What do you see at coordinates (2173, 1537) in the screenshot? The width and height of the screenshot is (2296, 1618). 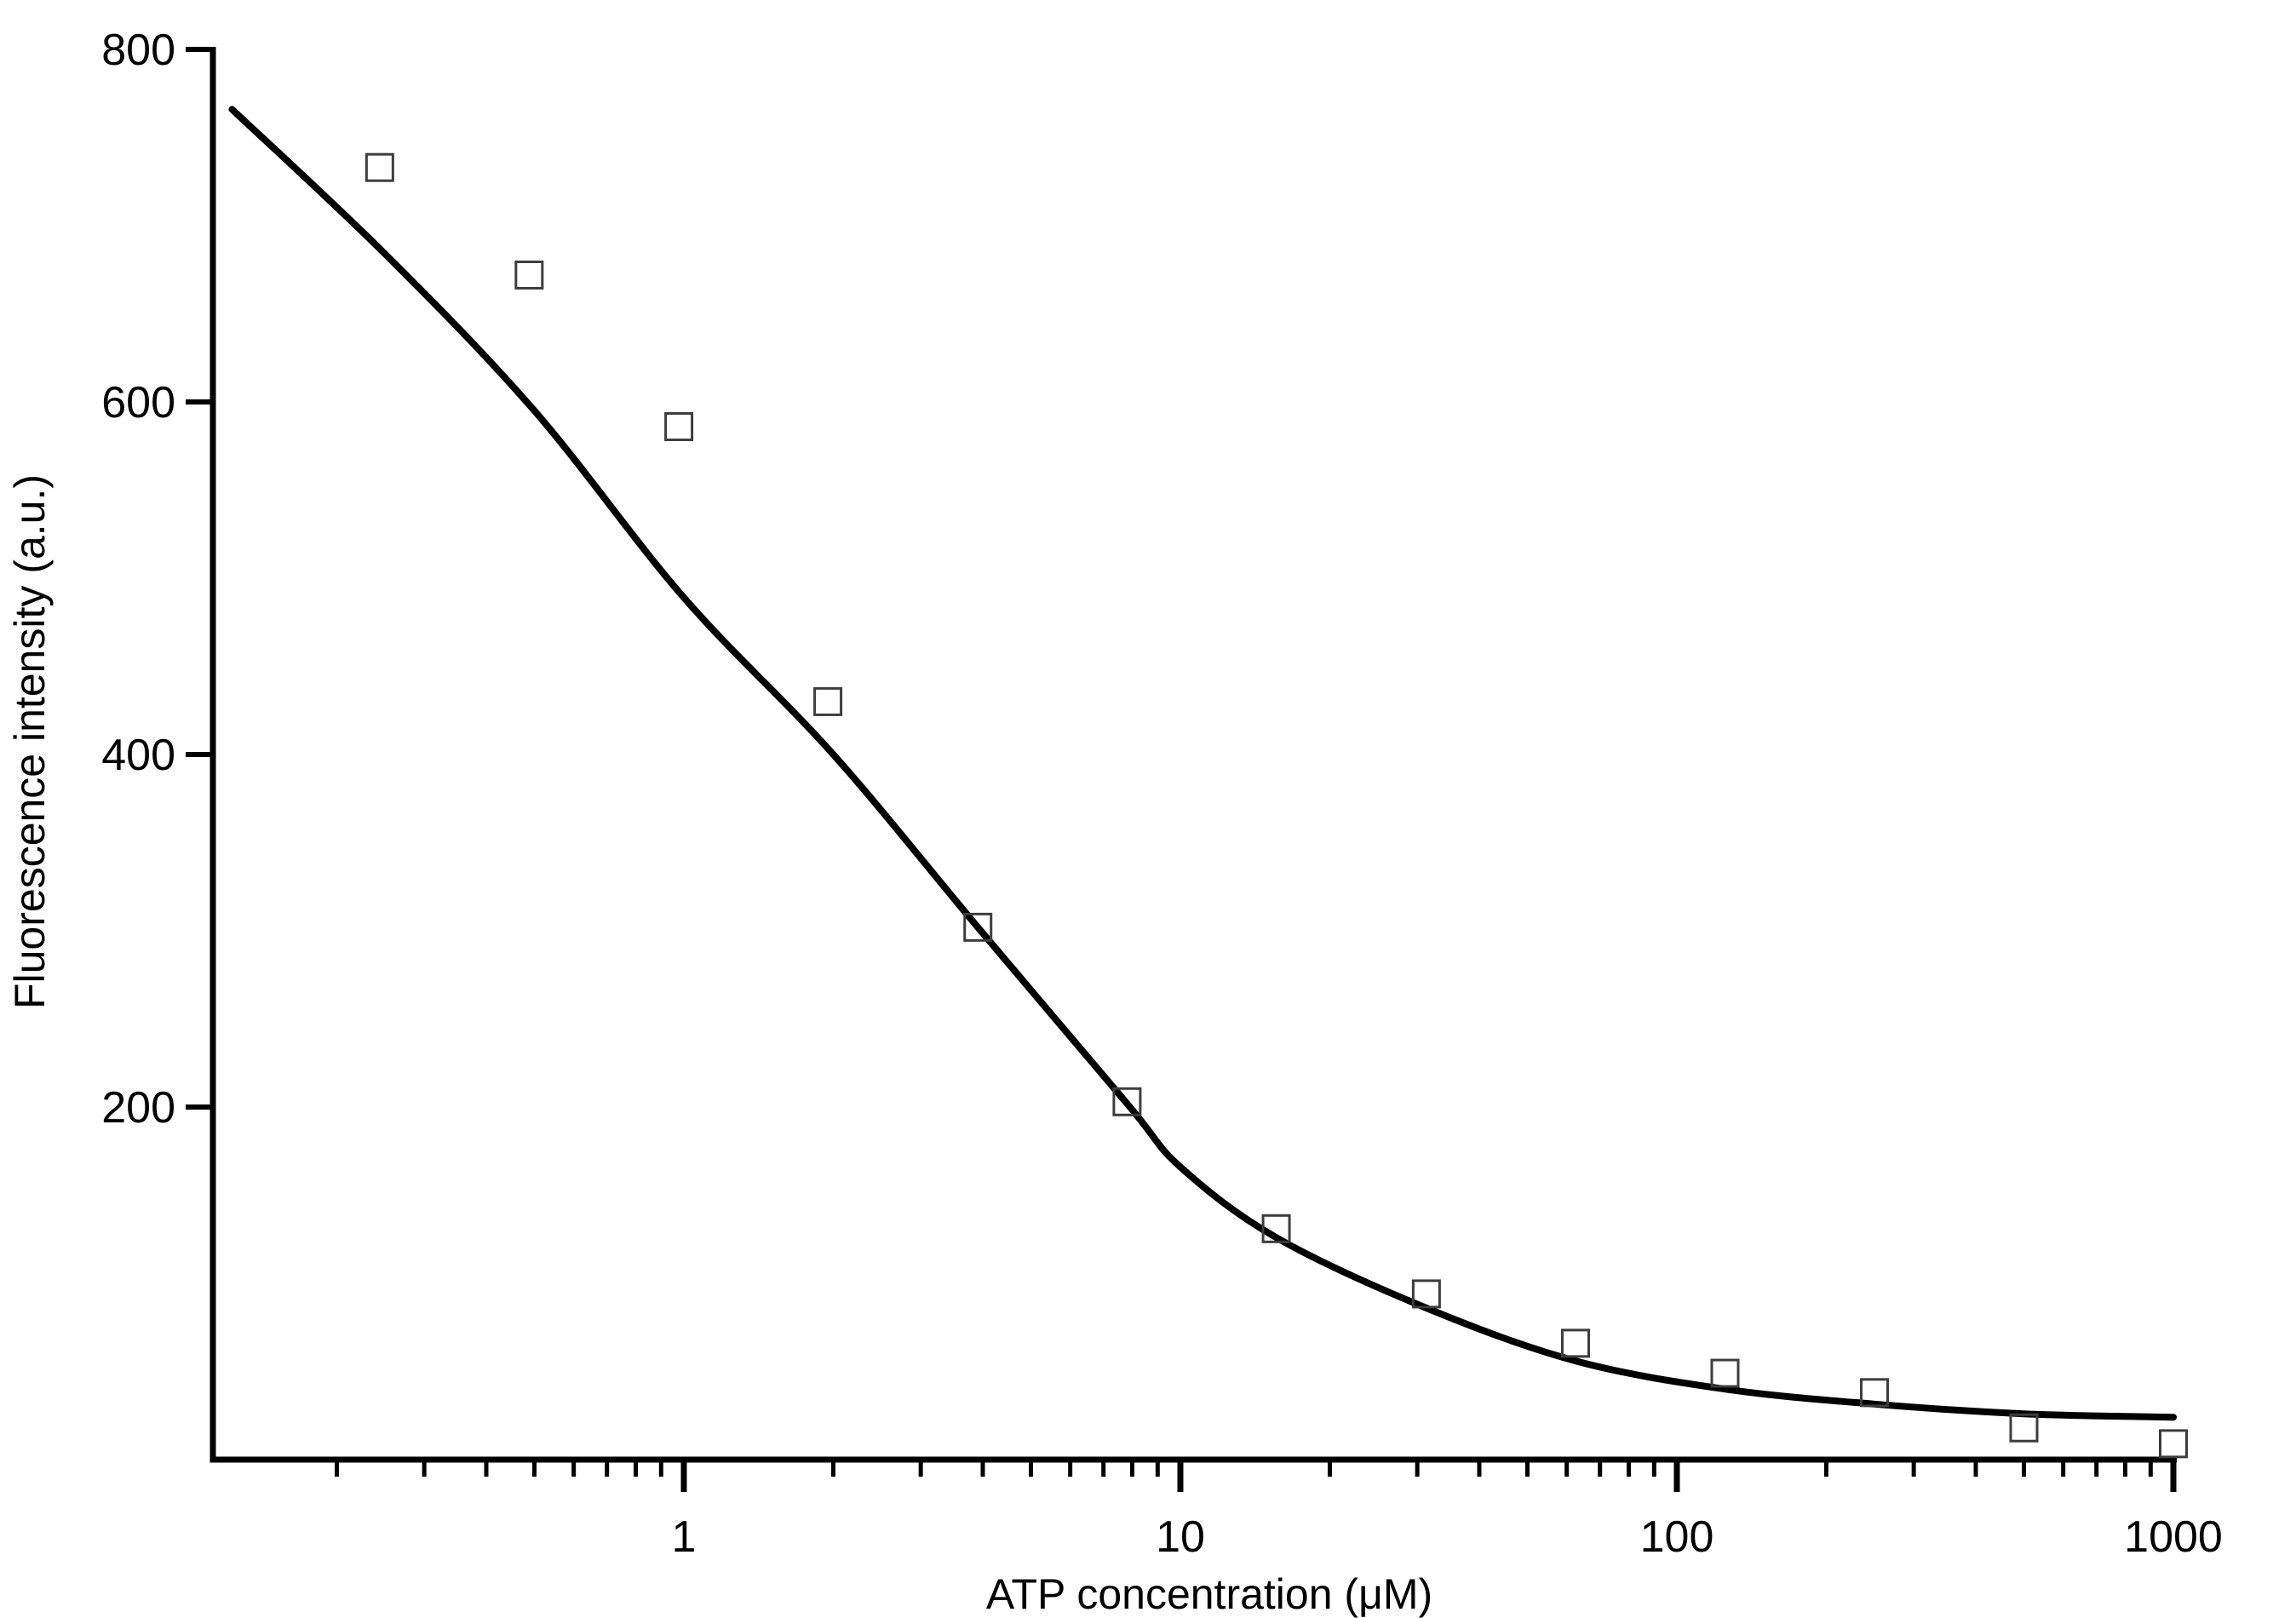 I see `x-tick-label: 1000` at bounding box center [2173, 1537].